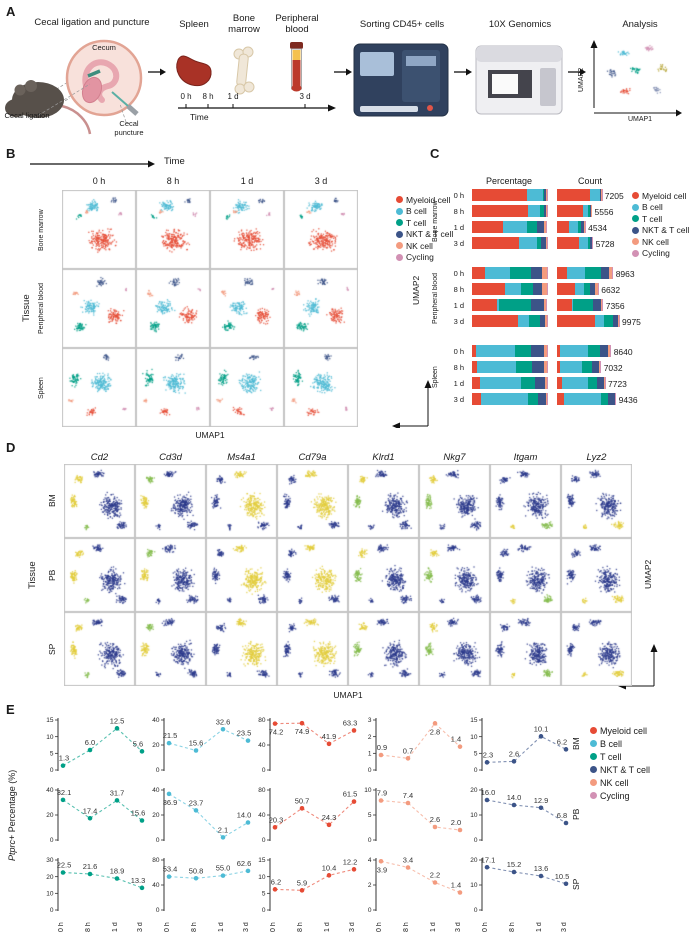 The height and width of the screenshot is (947, 700). What do you see at coordinates (424, 235) in the screenshot?
I see `legend-item: NKT & T cell` at bounding box center [424, 235].